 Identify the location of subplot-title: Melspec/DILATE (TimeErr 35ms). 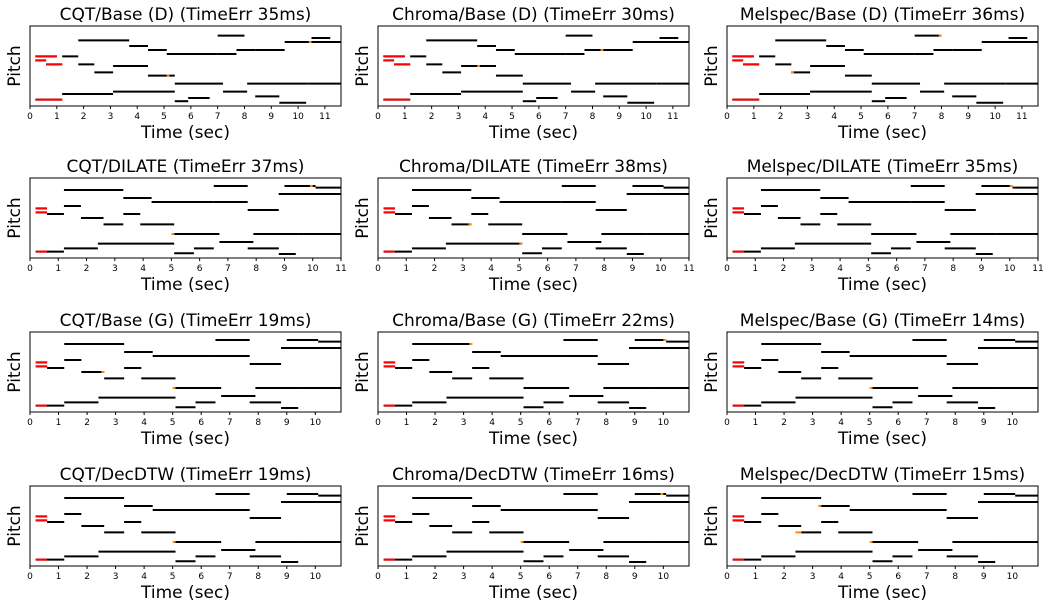
(883, 167).